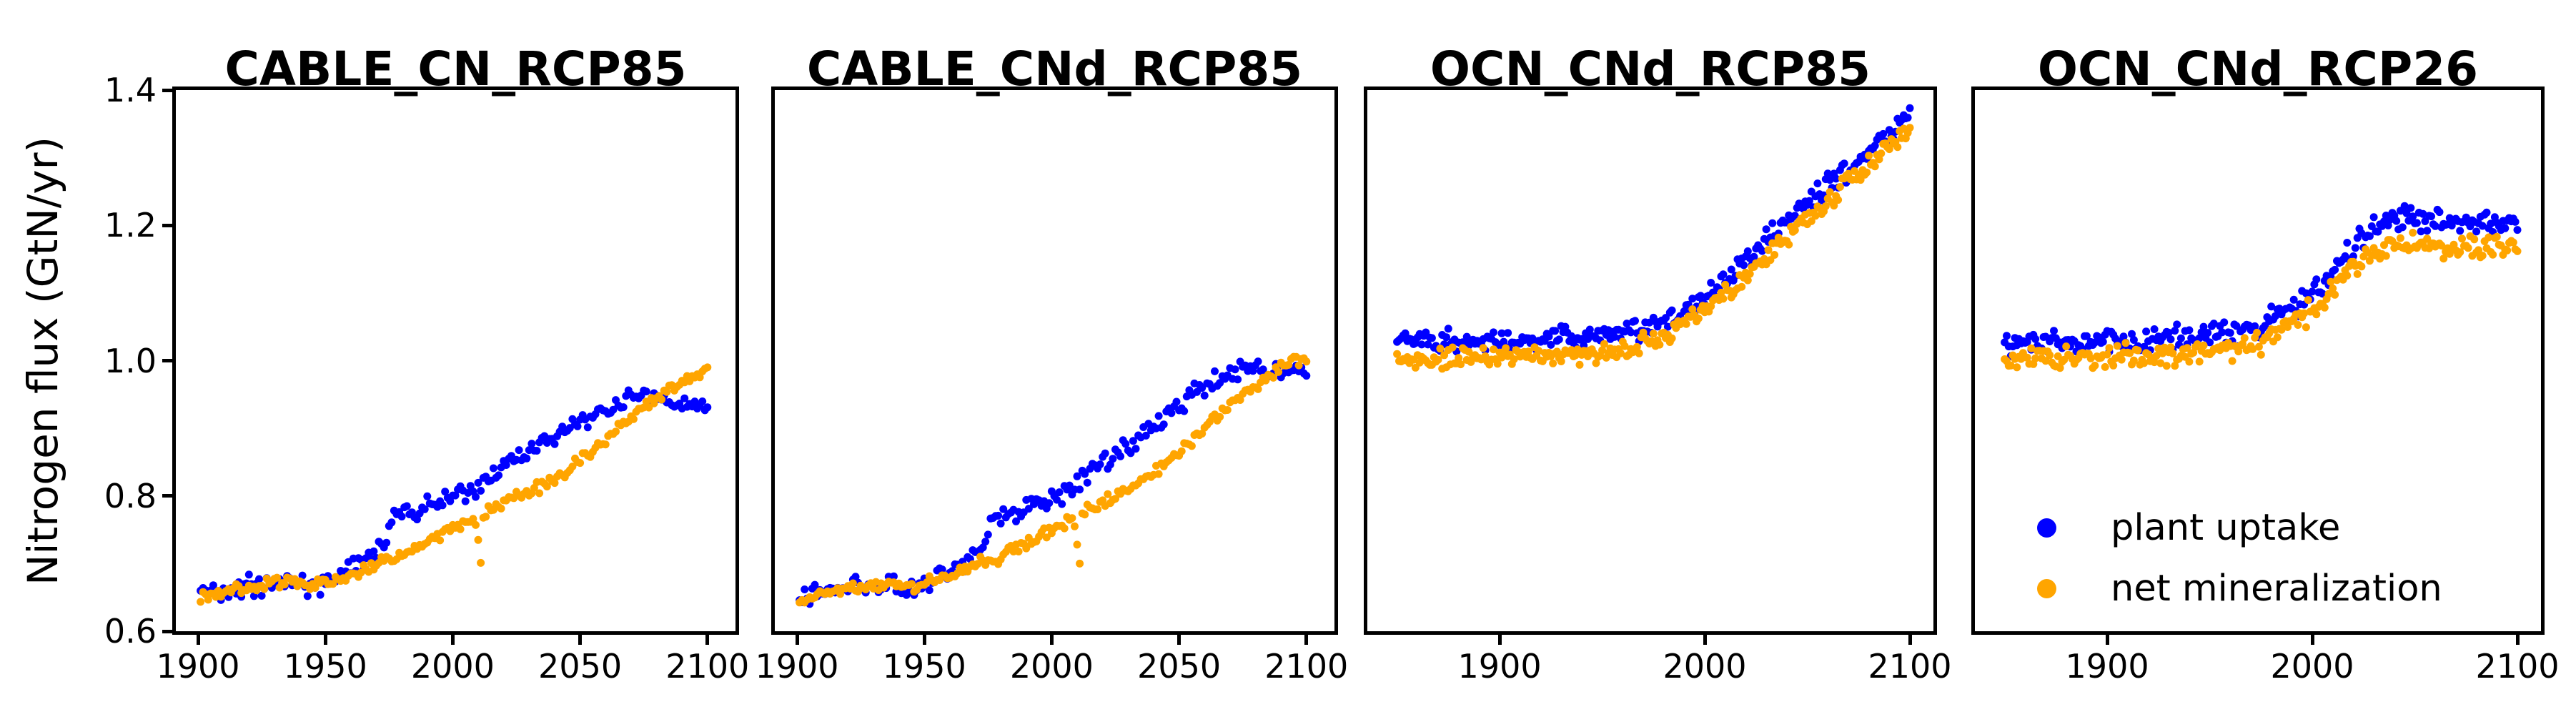 The height and width of the screenshot is (712, 2576). I want to click on panel-title: OCN_CNd_RCP26, so click(2258, 69).